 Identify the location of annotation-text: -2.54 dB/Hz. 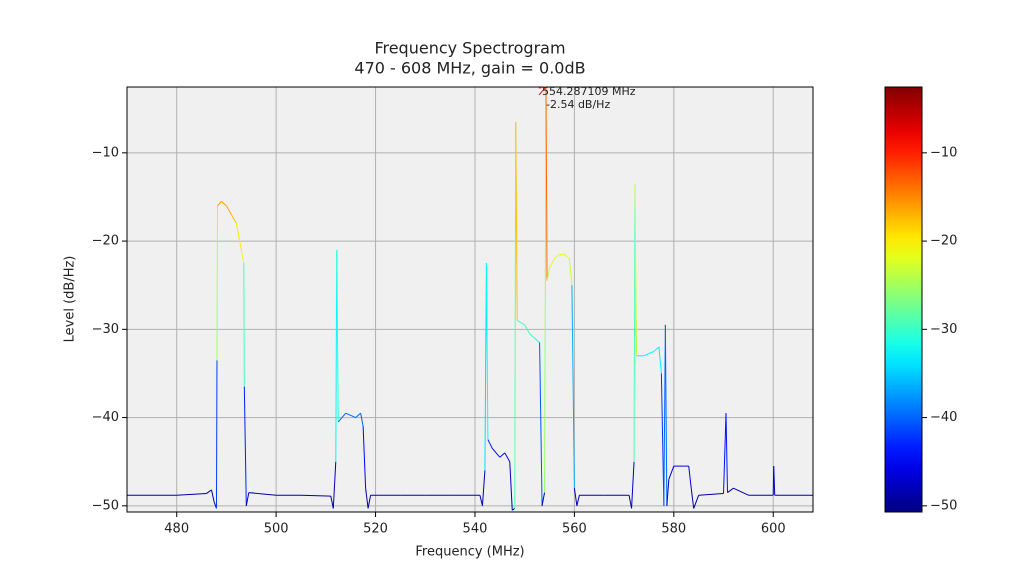
(578, 104).